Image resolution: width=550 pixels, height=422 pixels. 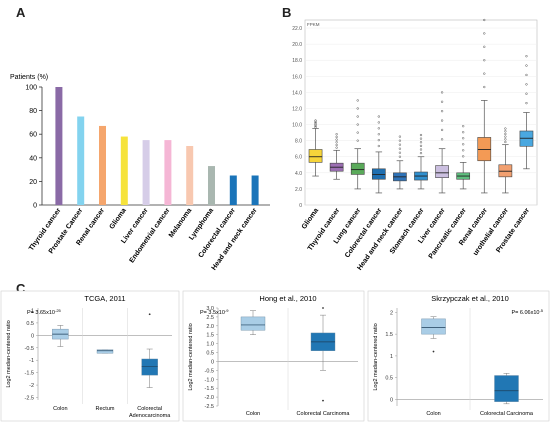 I want to click on p-value-annotation: P= 3.65x10-25, so click(x=44, y=312).